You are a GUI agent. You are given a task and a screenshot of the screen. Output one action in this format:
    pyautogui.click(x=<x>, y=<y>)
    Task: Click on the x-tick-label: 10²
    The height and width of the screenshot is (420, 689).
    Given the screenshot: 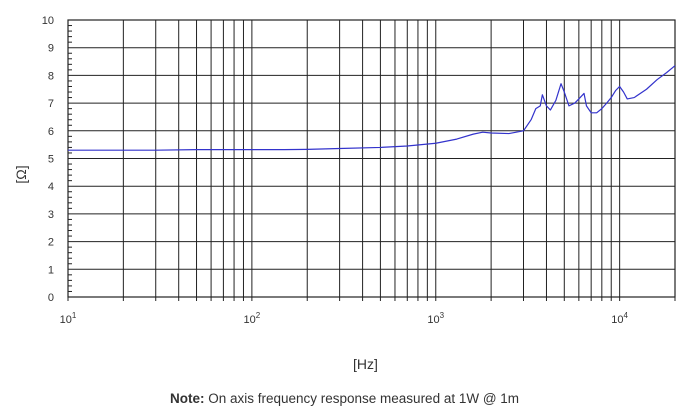 What is the action you would take?
    pyautogui.click(x=252, y=318)
    